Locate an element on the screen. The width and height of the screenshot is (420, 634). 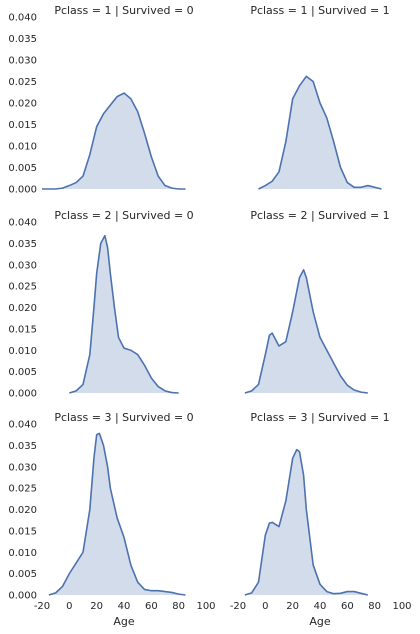
facet-panel-4: Pclass = 2 | Survived = 1 is located at coordinates (317, 301).